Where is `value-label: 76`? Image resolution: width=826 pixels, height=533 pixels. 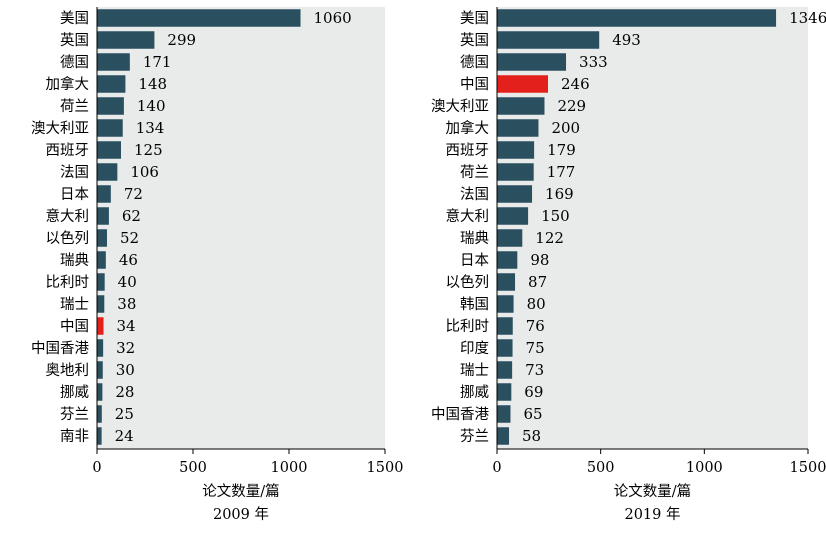 value-label: 76 is located at coordinates (535, 326).